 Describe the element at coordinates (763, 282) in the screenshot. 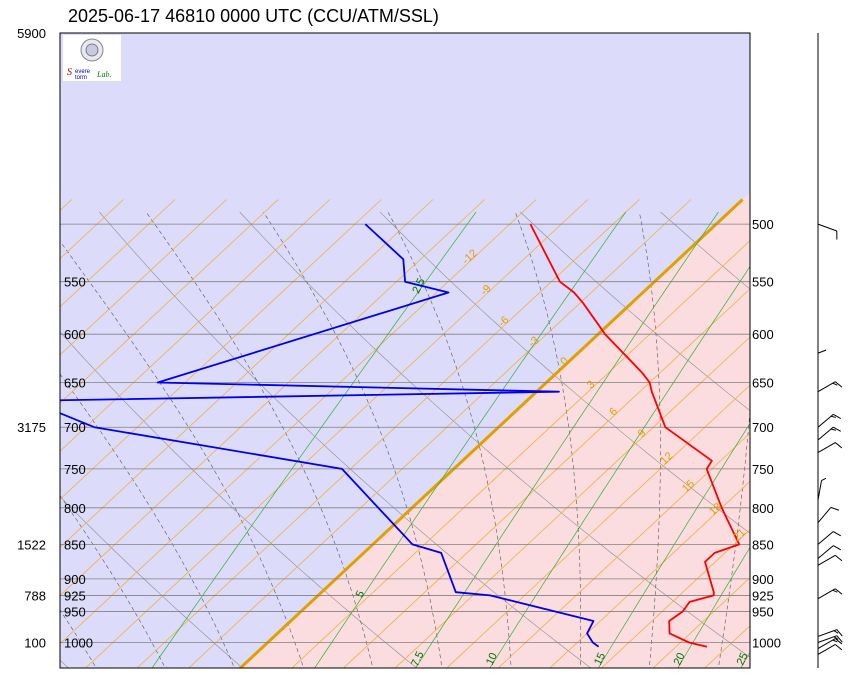

I see `pressure-label-right: 550` at that location.